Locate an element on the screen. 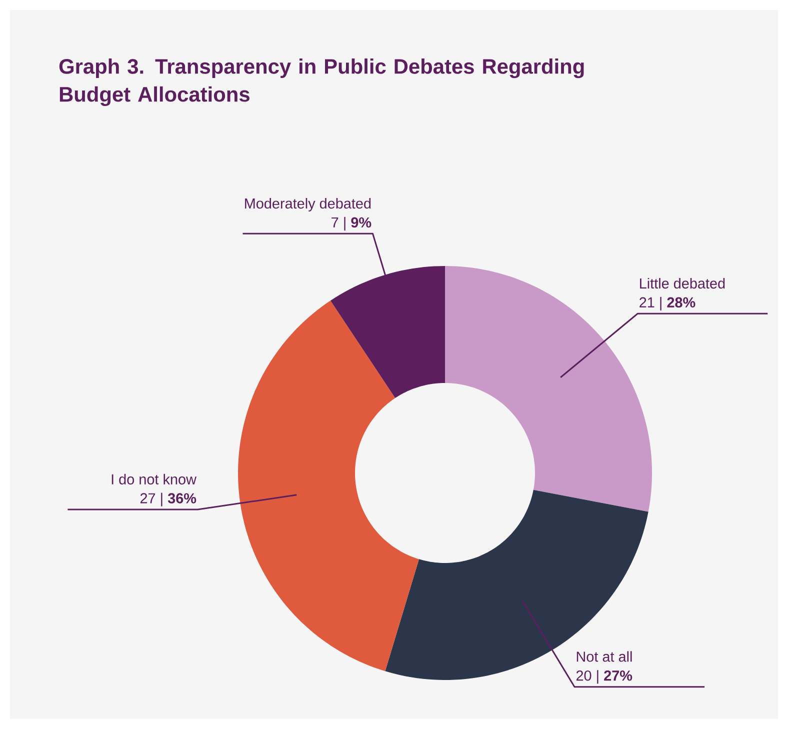 The image size is (788, 729). slice-label: Moderately debated is located at coordinates (308, 205).